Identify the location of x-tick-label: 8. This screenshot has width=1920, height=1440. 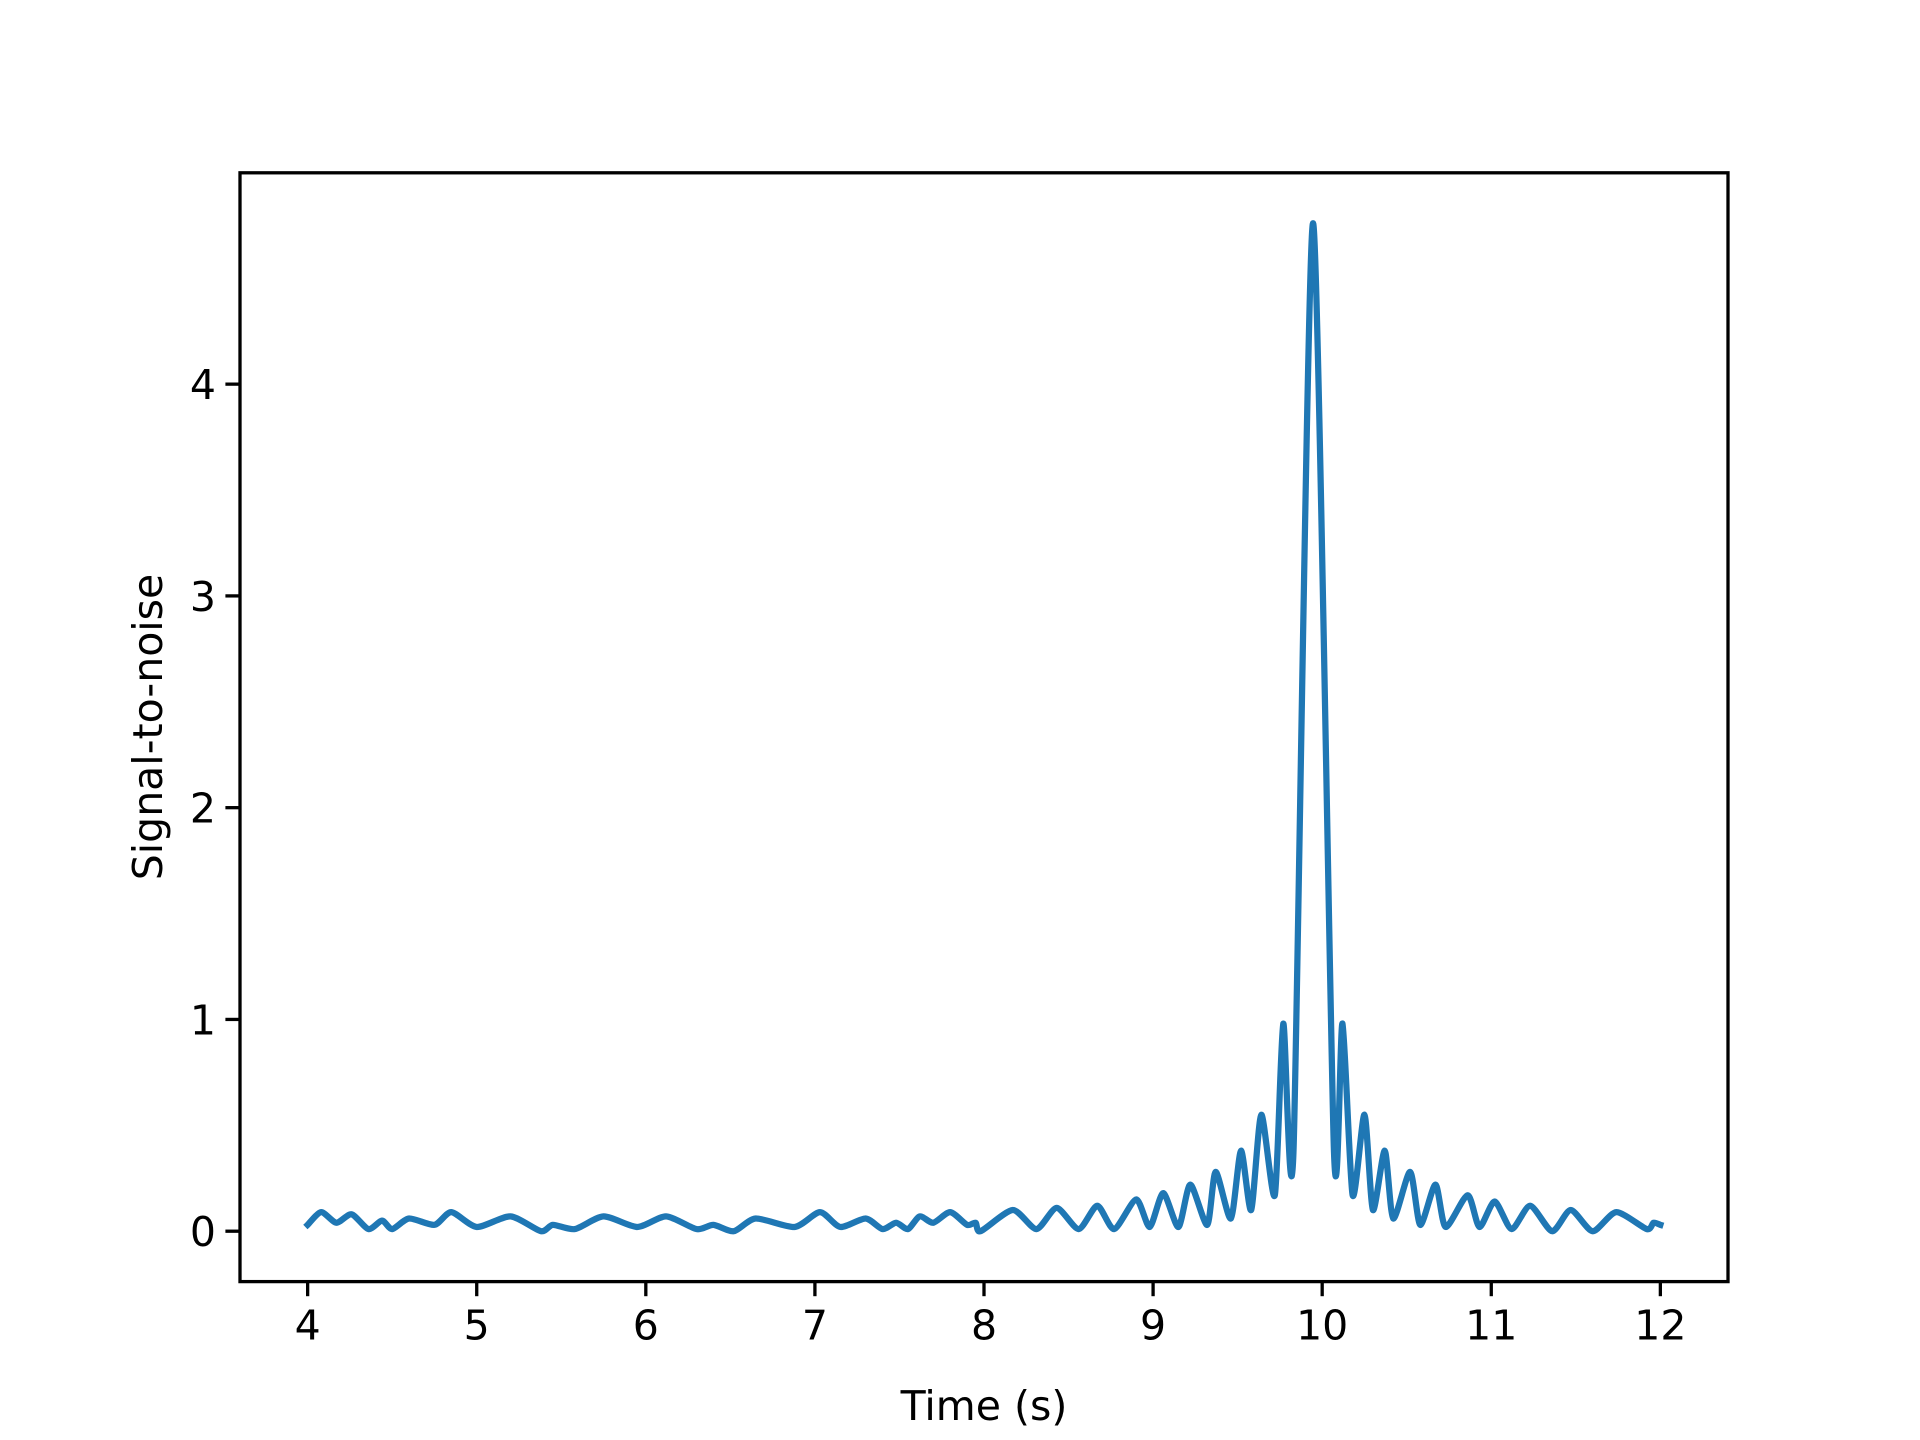
(984, 1326).